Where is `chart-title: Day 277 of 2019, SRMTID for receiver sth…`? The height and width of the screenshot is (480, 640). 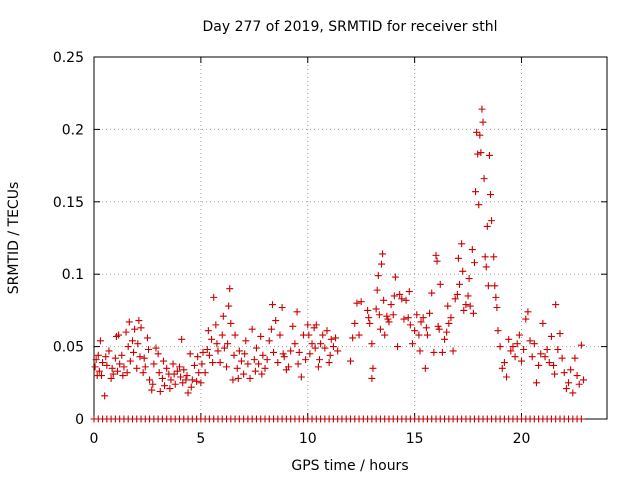 chart-title: Day 277 of 2019, SRMTID for receiver sth… is located at coordinates (350, 27).